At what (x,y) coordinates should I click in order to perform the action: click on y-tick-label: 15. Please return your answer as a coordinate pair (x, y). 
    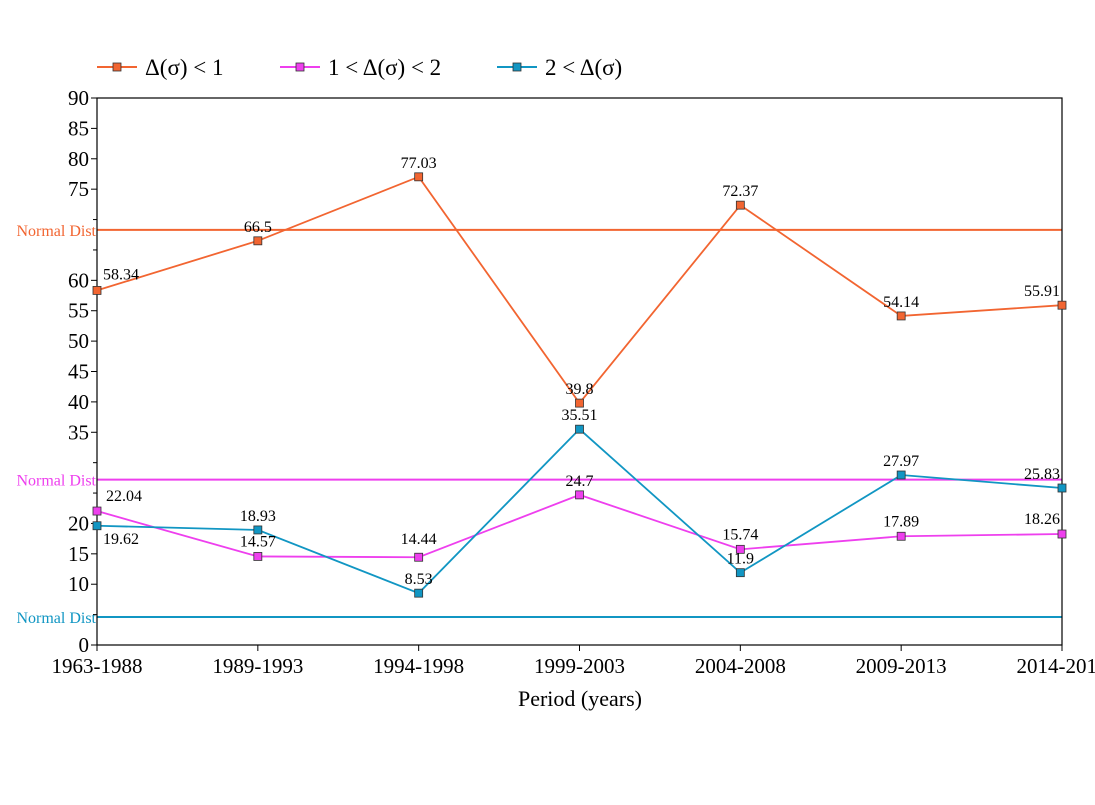
    Looking at the image, I should click on (78, 554).